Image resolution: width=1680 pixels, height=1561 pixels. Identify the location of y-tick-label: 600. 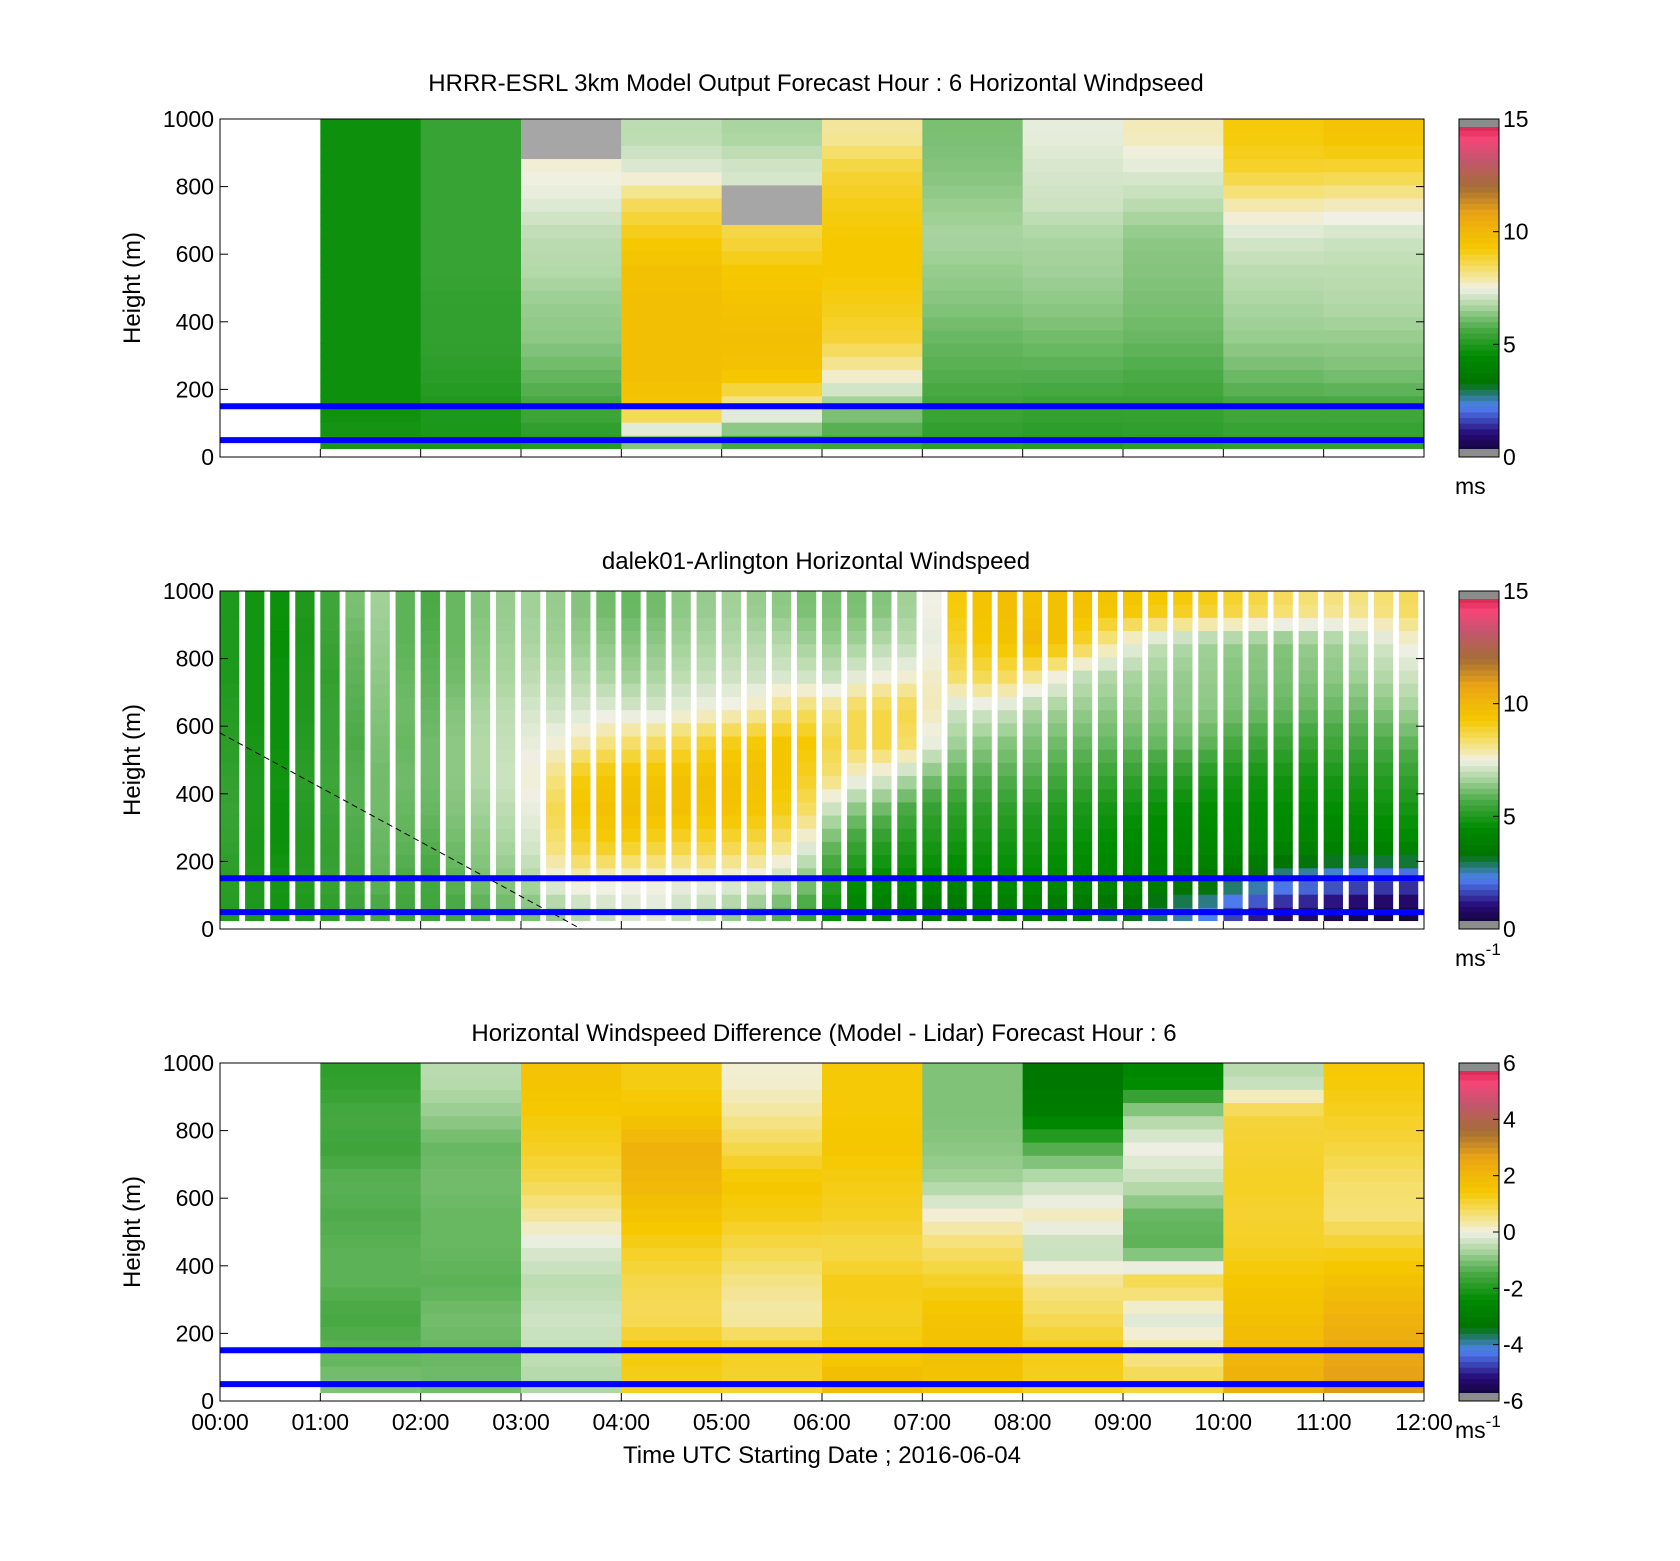
(195, 1198).